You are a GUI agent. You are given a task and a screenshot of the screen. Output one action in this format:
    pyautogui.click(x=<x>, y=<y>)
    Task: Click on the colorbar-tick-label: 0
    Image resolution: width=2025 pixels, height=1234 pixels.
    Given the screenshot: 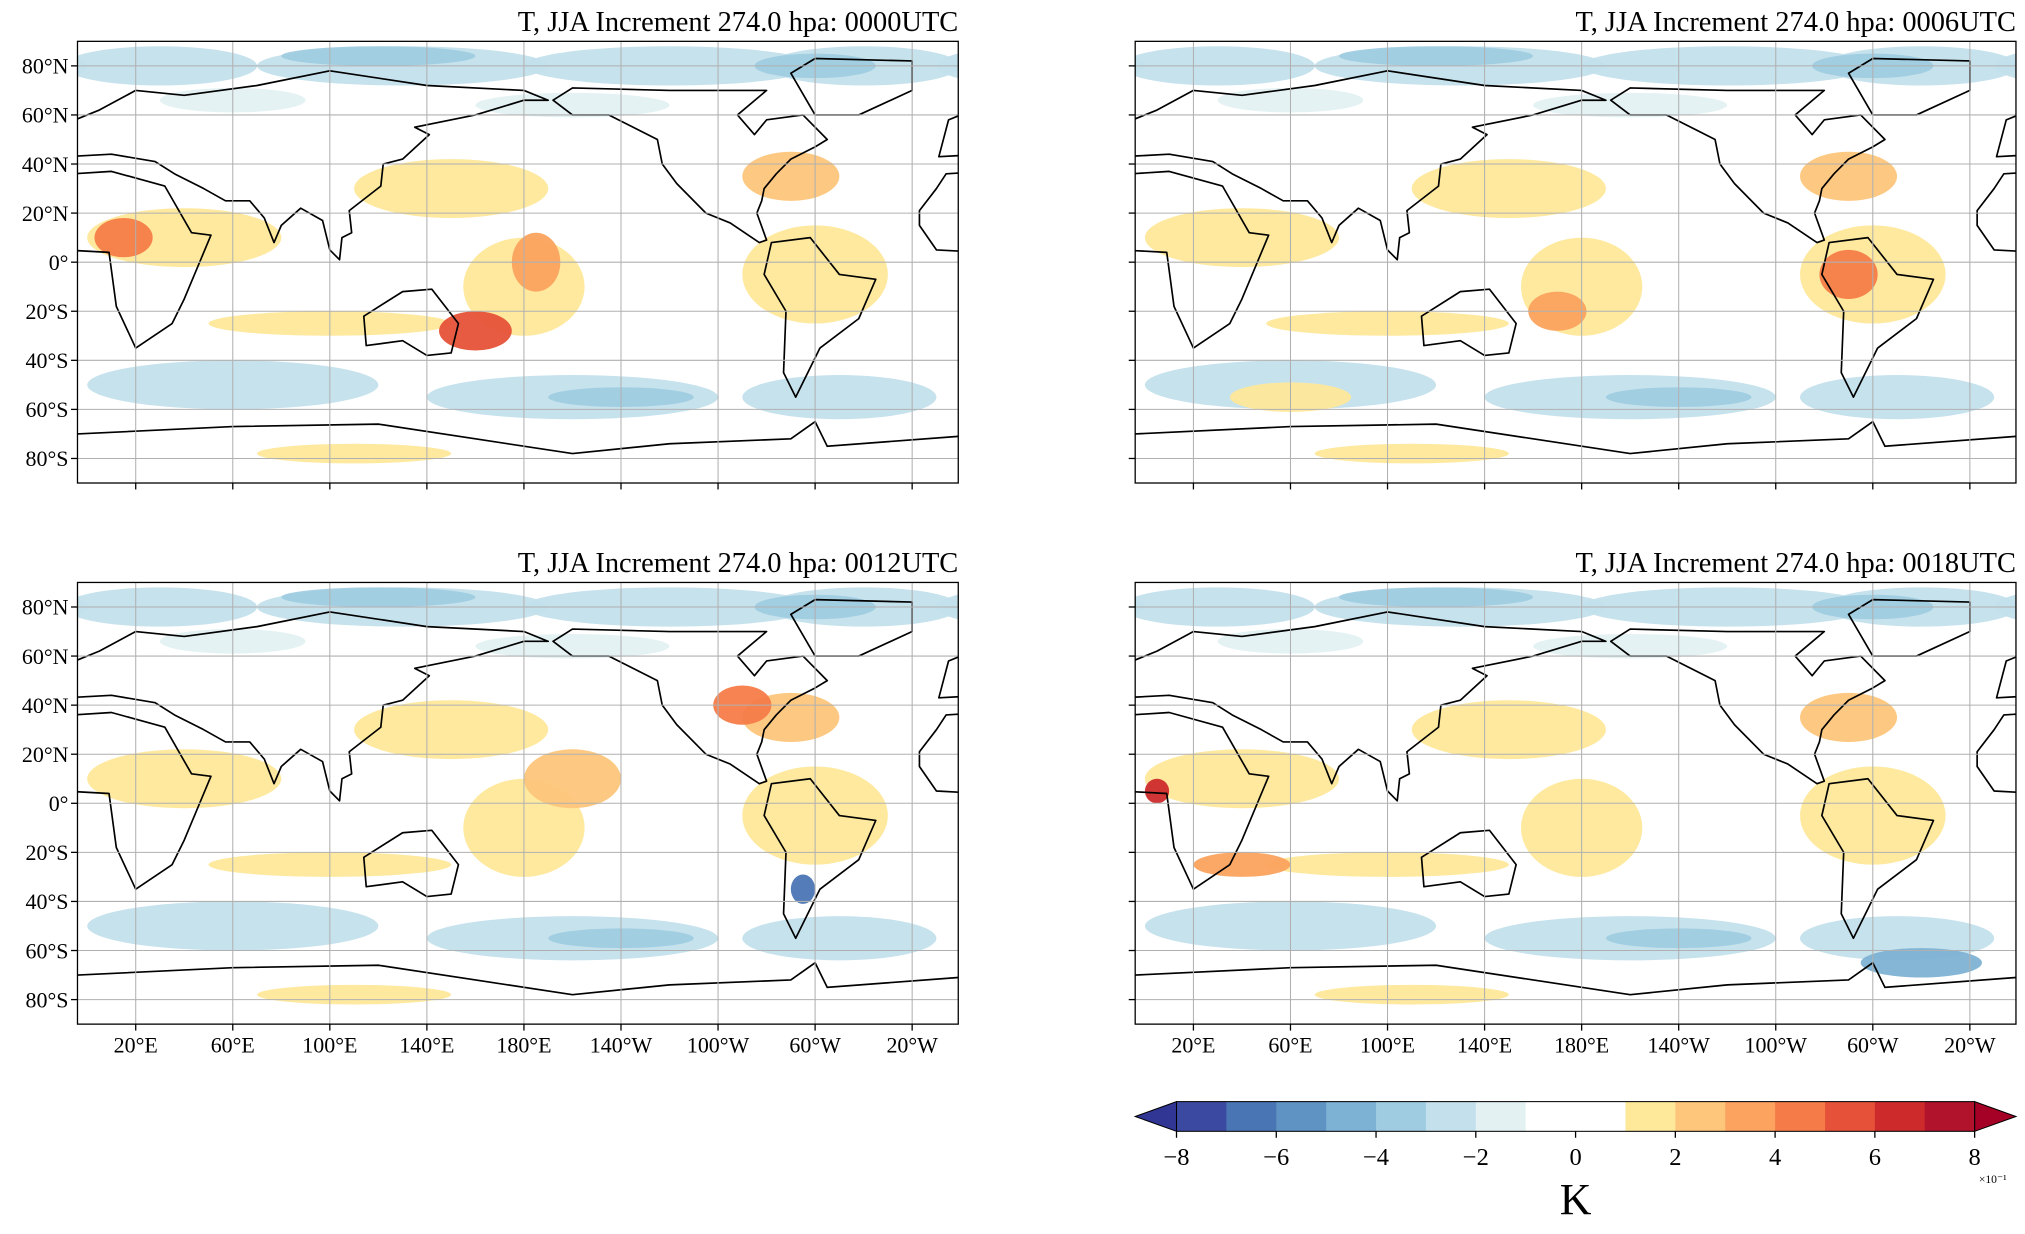 What is the action you would take?
    pyautogui.click(x=1575, y=1157)
    